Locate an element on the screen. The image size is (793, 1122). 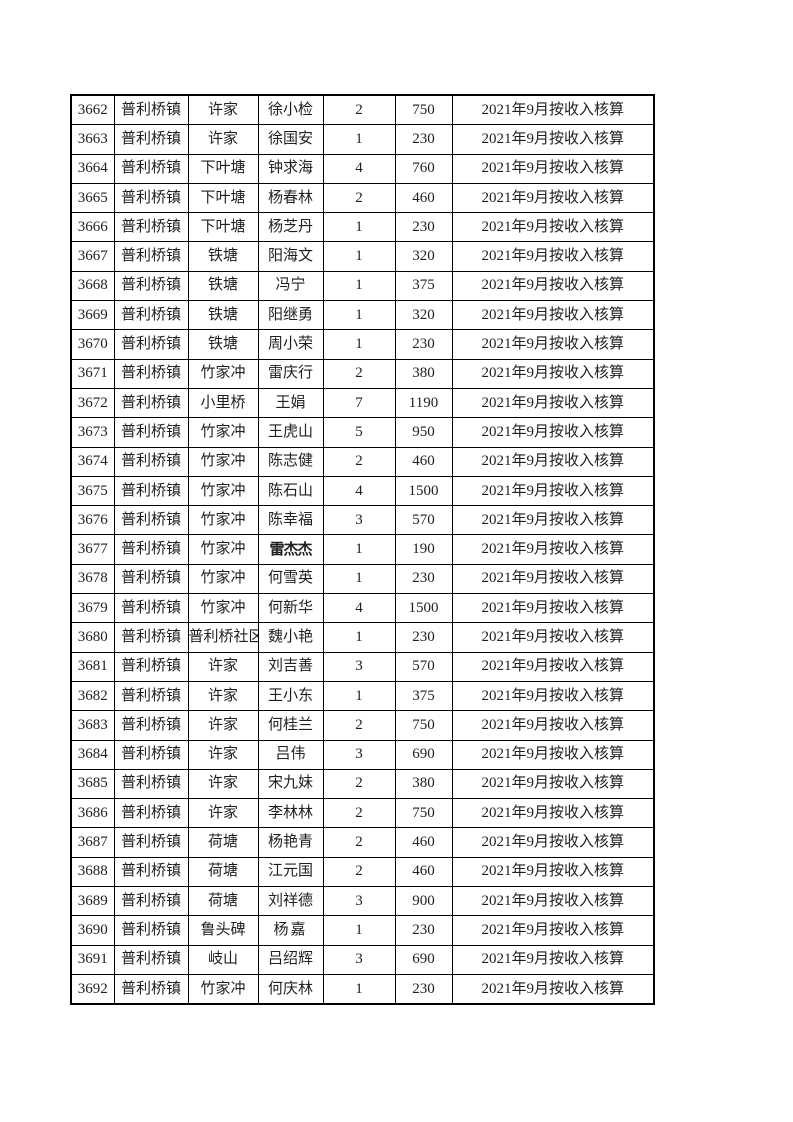
table-row: 3676 普利桥镇 竹家冲 陈幸福 3 570 2021年9月按收入核算 is located at coordinates (362, 520).